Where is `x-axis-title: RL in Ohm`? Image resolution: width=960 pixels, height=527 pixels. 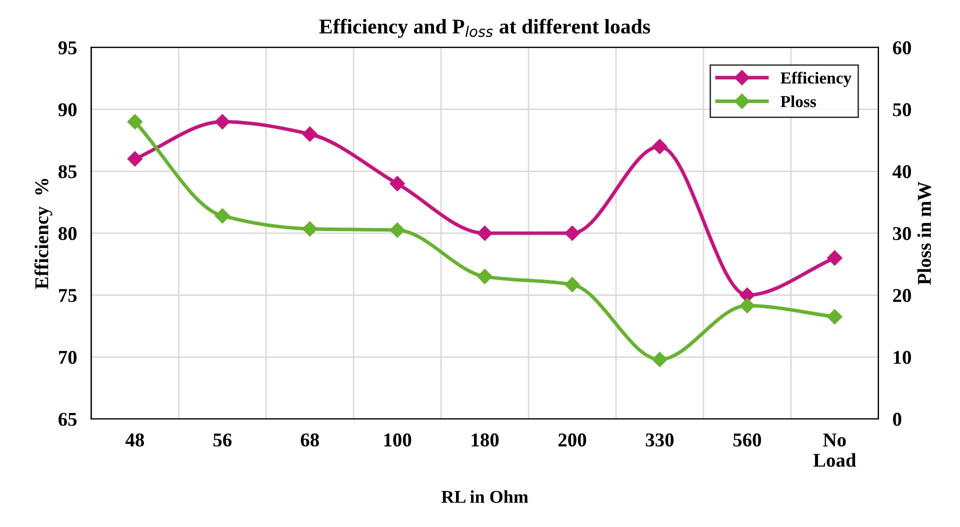
x-axis-title: RL in Ohm is located at coordinates (484, 496).